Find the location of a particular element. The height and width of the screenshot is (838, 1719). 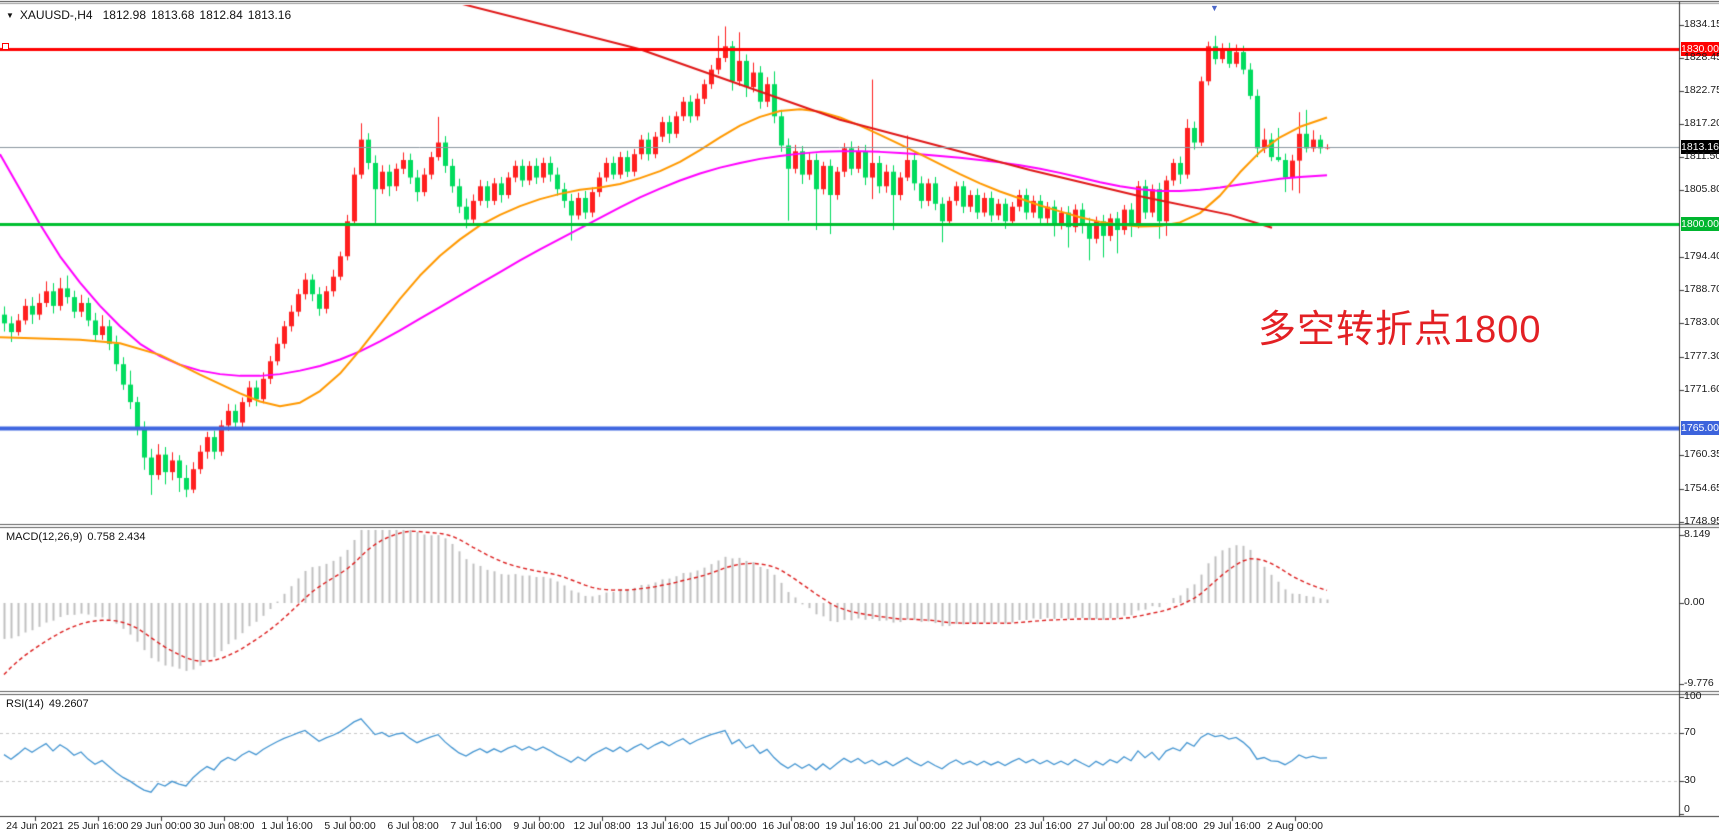

ohlc-high: 1813.68 is located at coordinates (173, 15).